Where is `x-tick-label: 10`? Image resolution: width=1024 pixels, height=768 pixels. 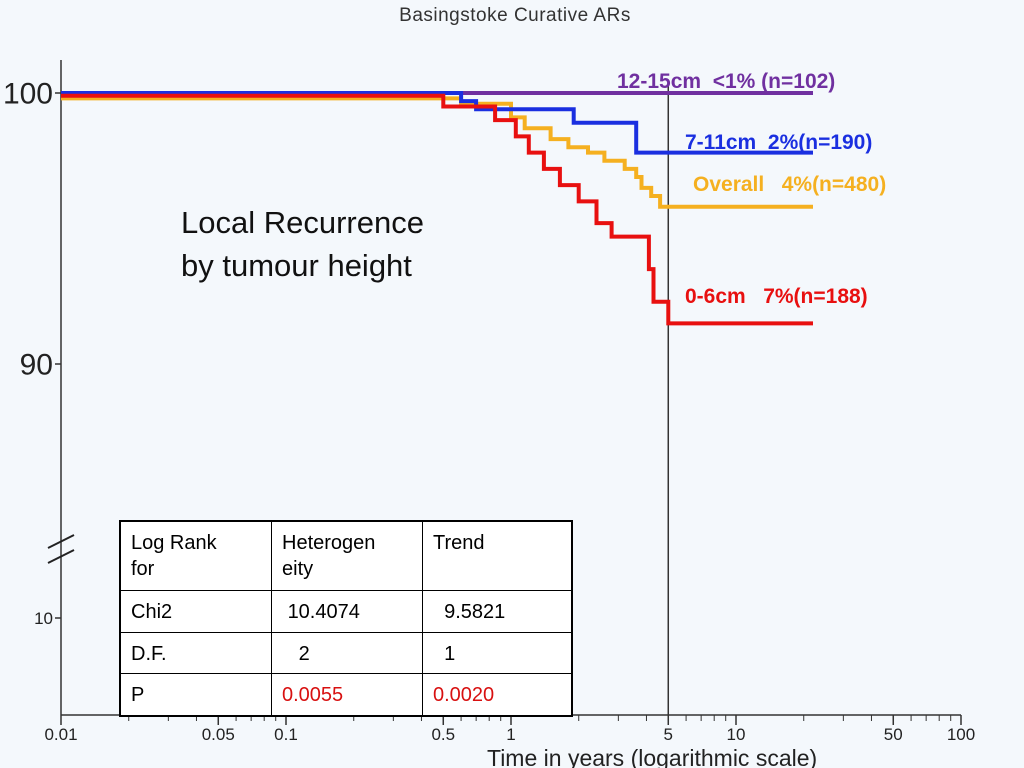
x-tick-label: 10 is located at coordinates (736, 734).